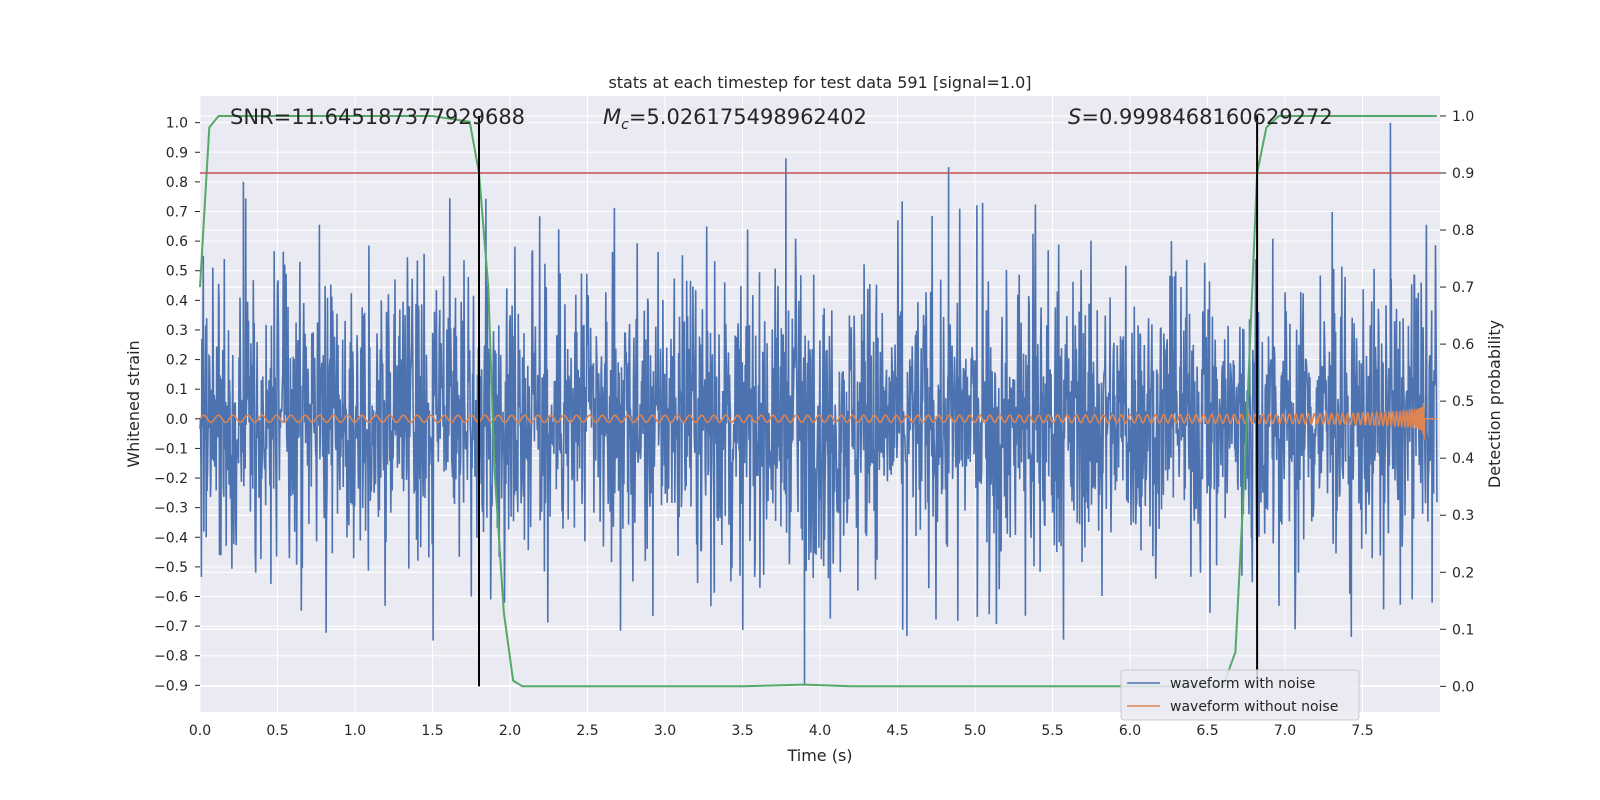  I want to click on y-tick-label-left: 0.6, so click(177, 242).